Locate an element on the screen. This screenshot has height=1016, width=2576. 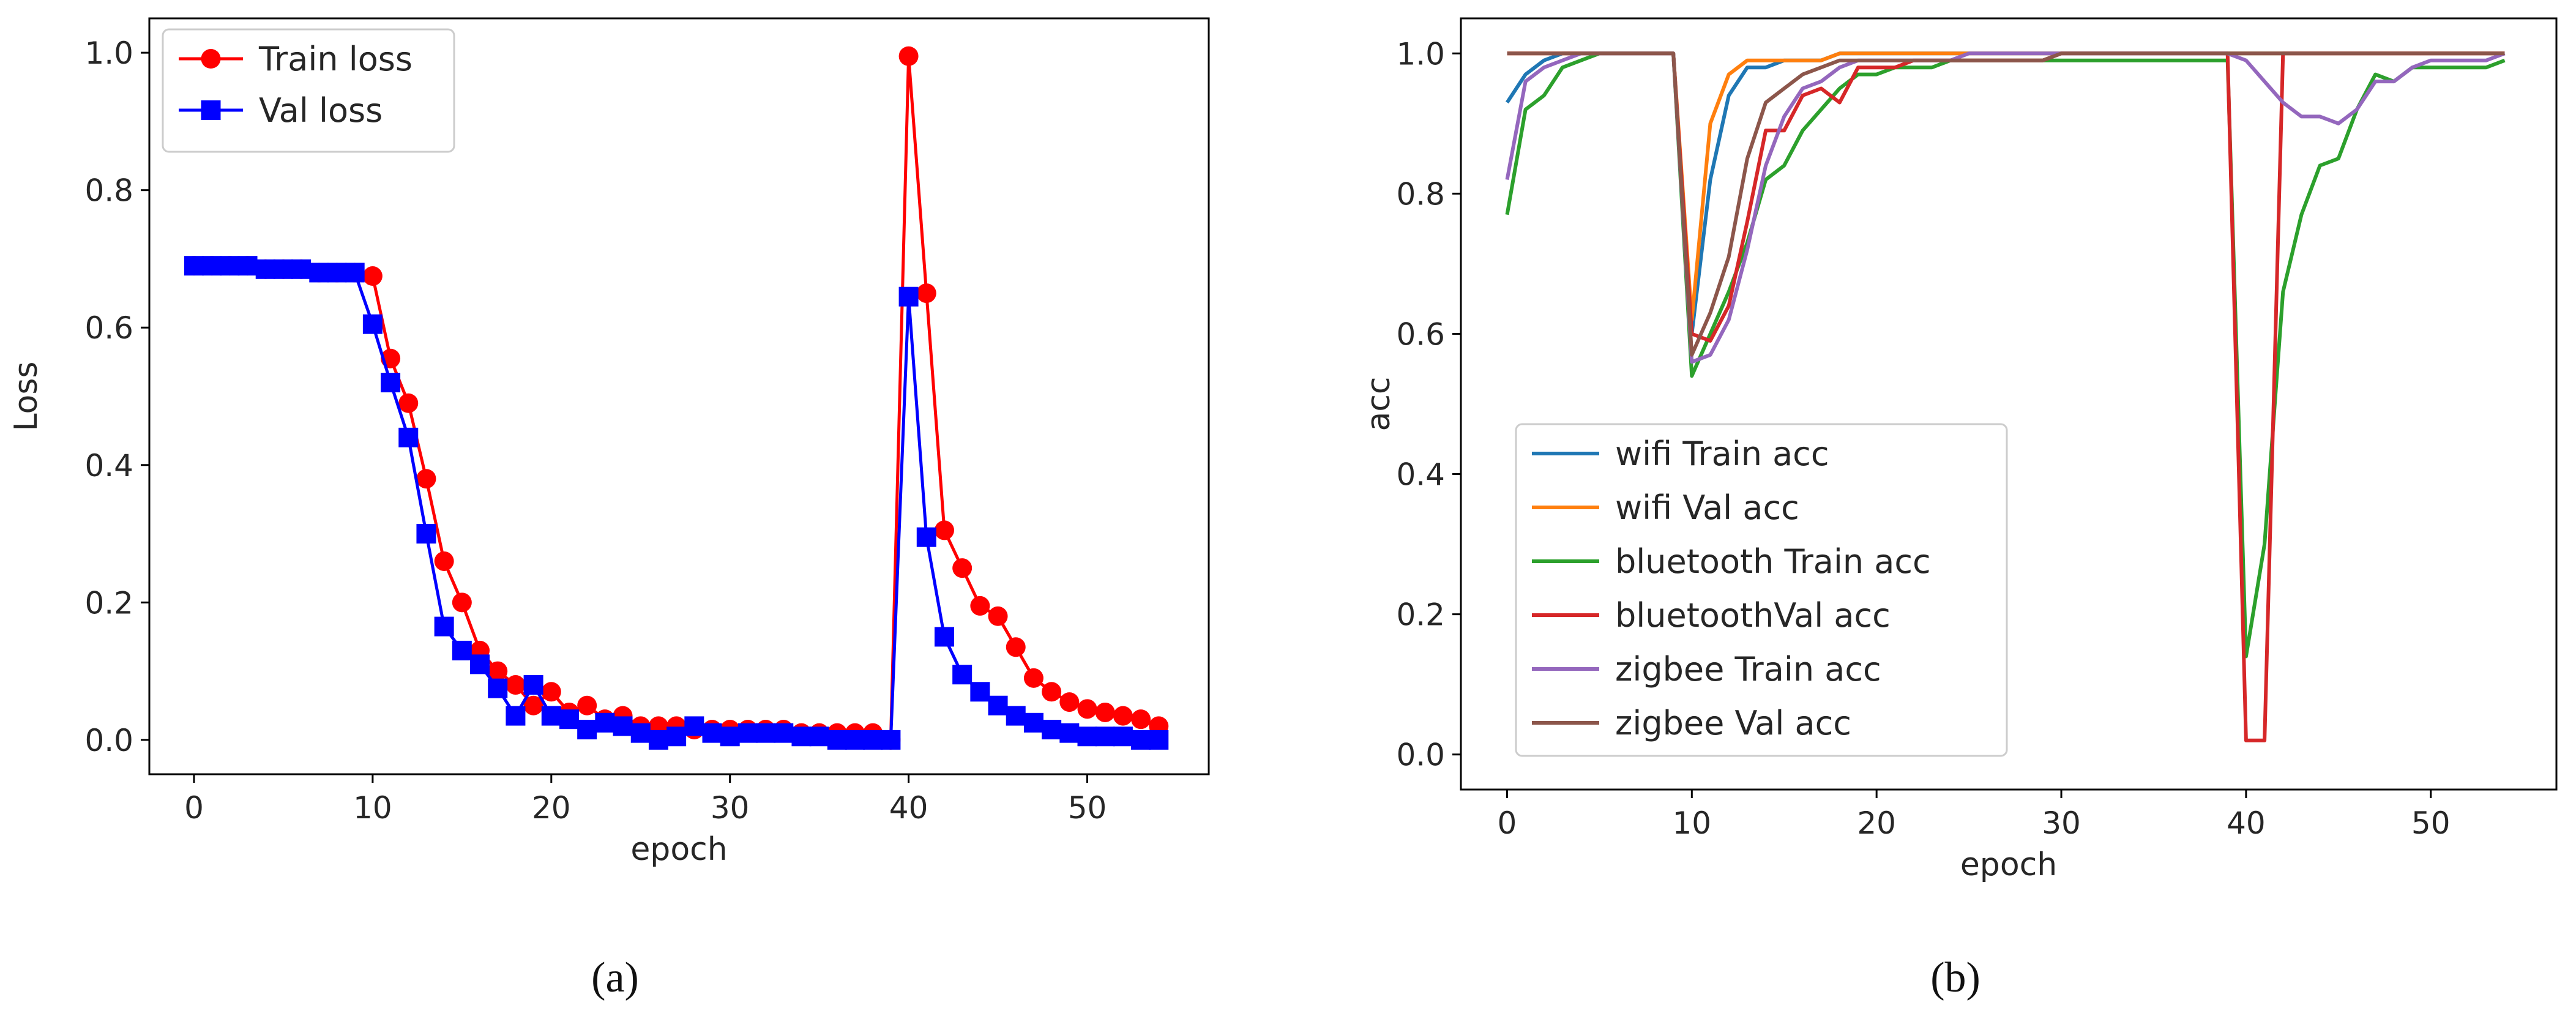
y-tick-label: 0.6 is located at coordinates (108, 328).